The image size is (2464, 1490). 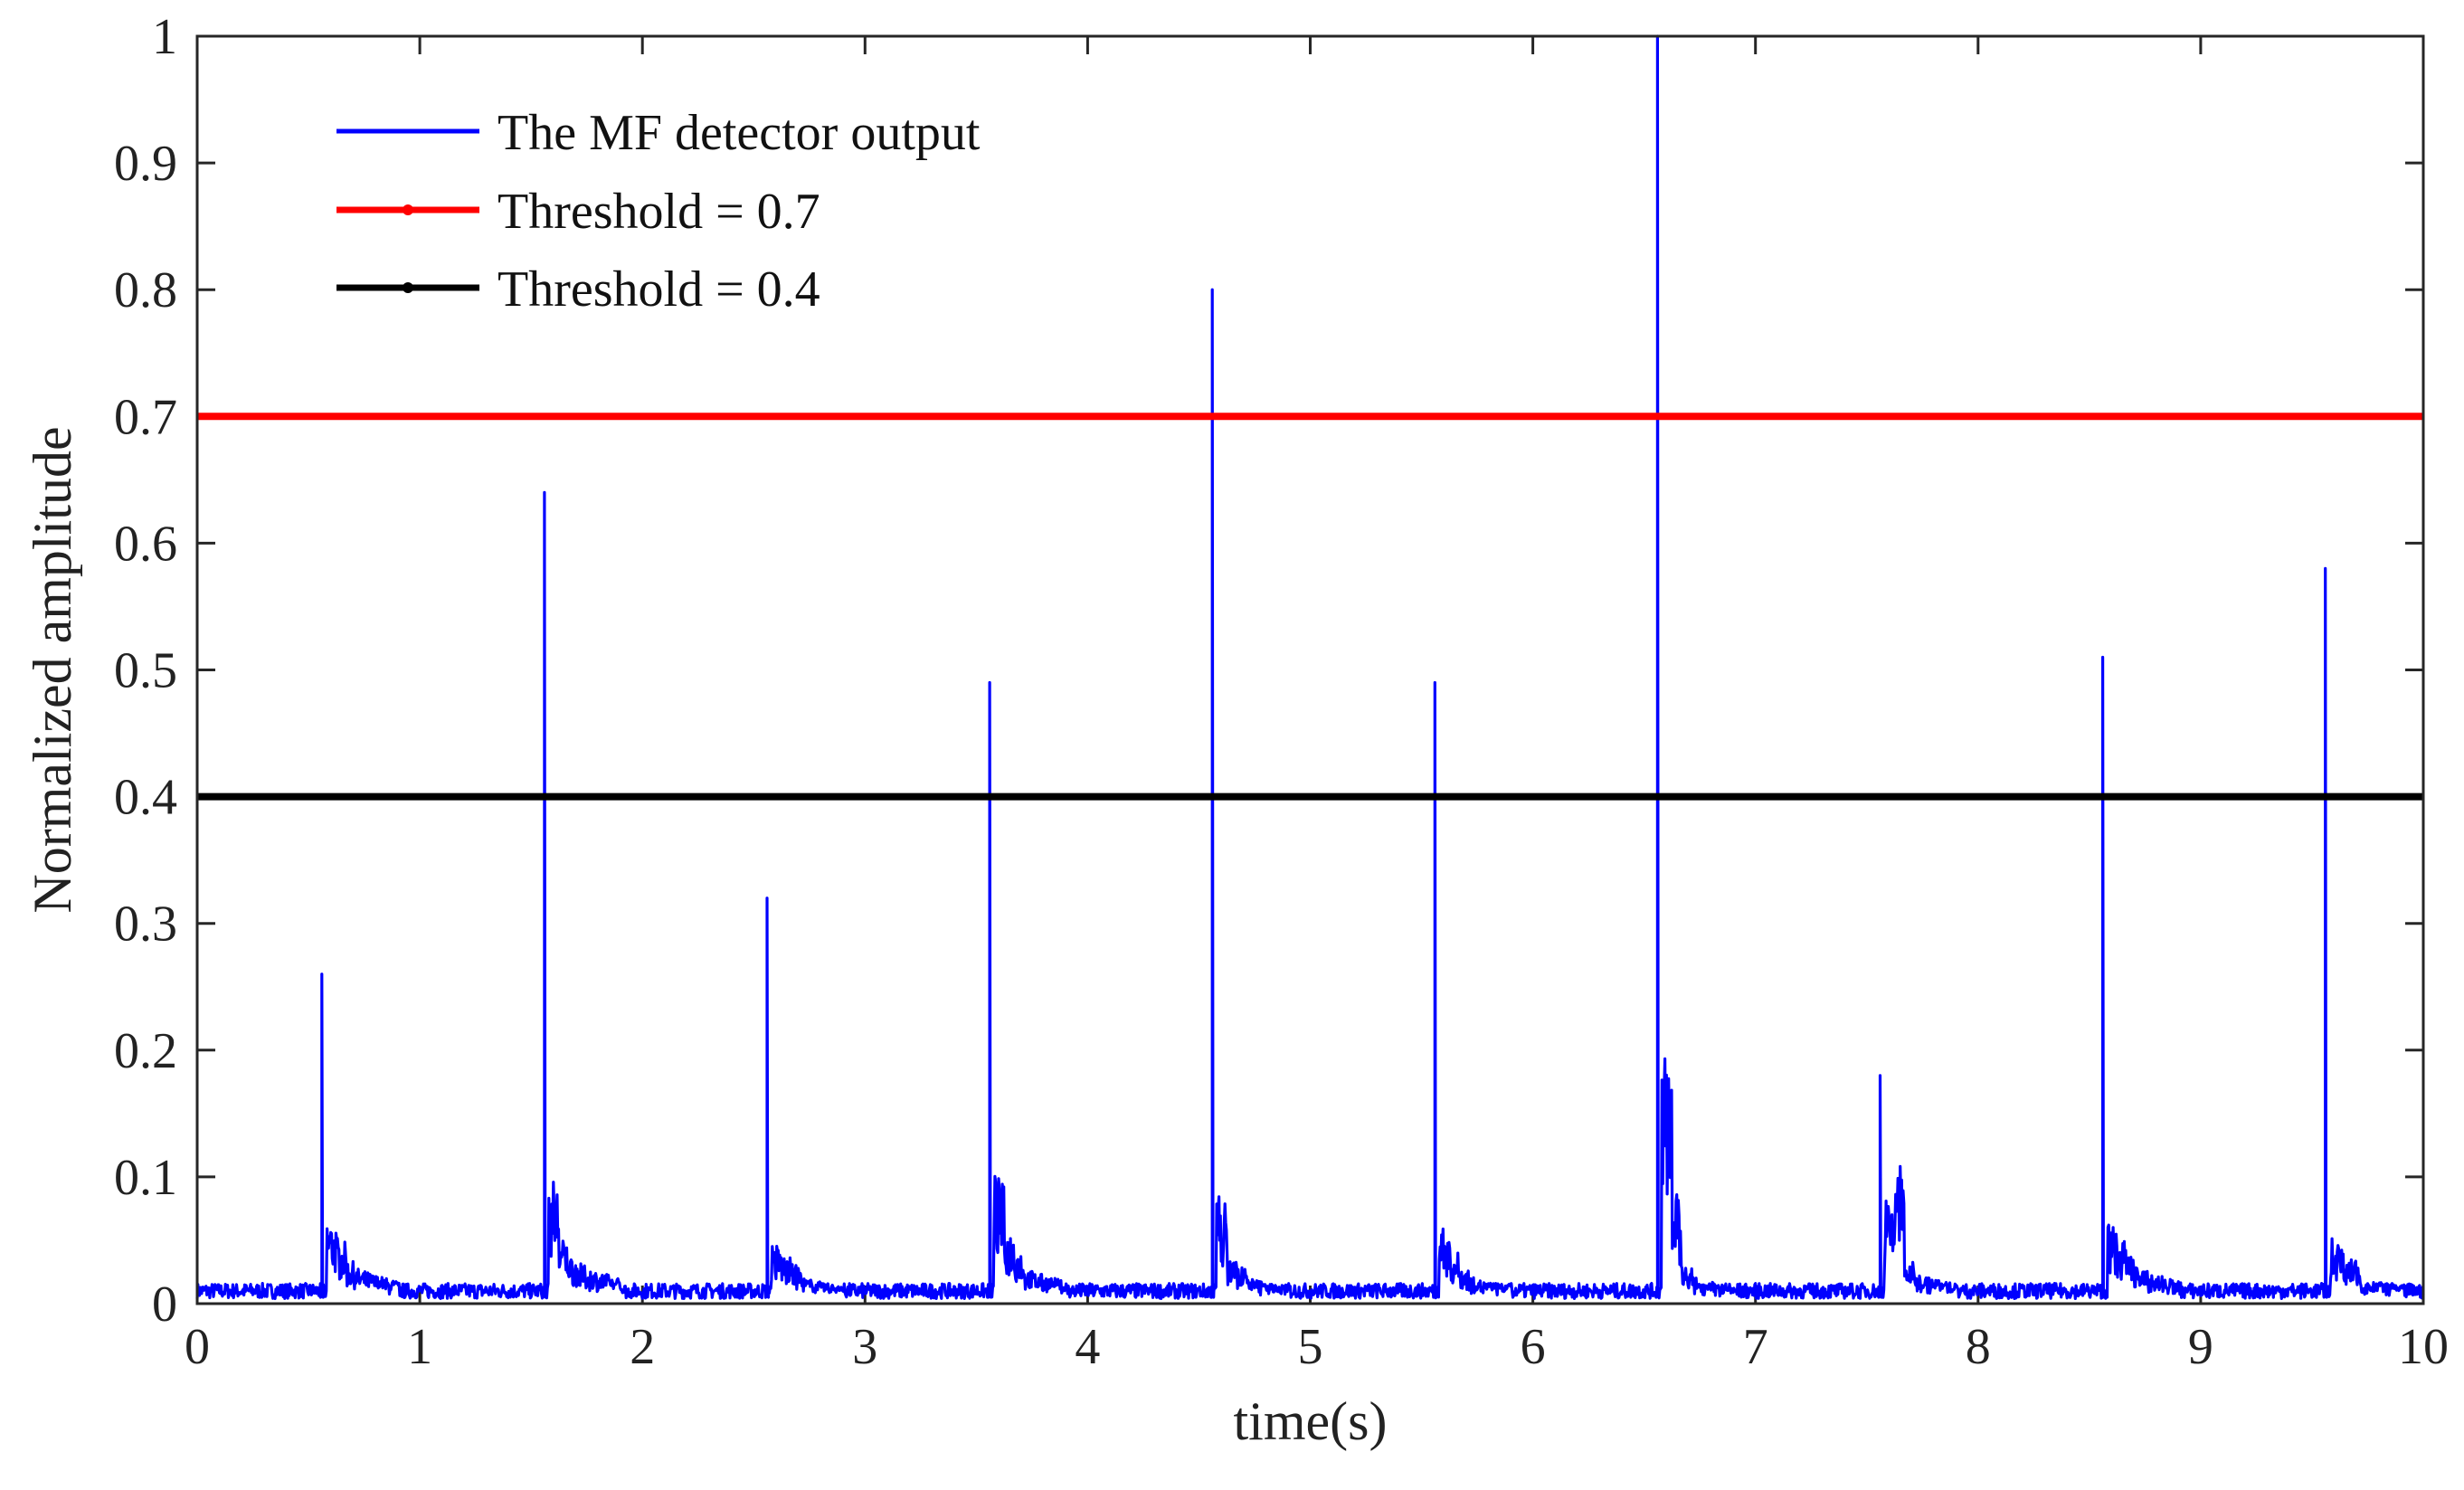 What do you see at coordinates (1534, 1347) in the screenshot?
I see `x-tick-label: 6` at bounding box center [1534, 1347].